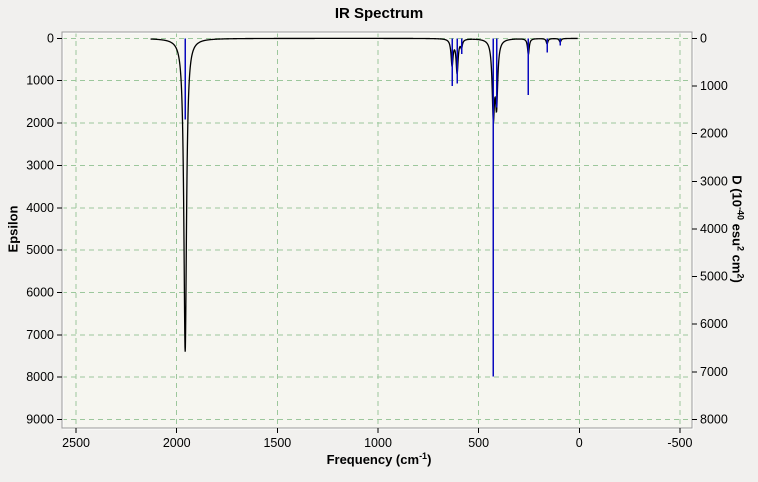  What do you see at coordinates (740, 213) in the screenshot?
I see `right-axis-label-superscript: -40` at bounding box center [740, 213].